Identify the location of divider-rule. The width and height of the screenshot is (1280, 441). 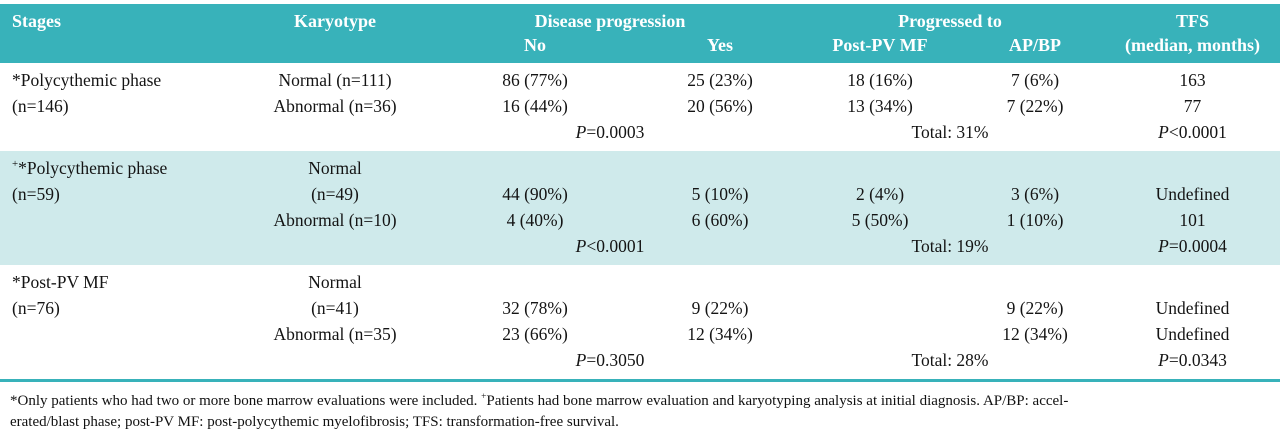
(640, 380).